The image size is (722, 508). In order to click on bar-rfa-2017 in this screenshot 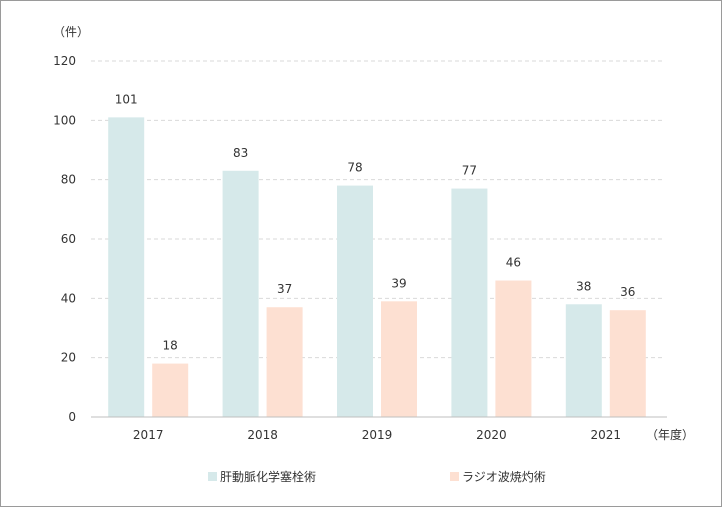, I will do `click(170, 390)`.